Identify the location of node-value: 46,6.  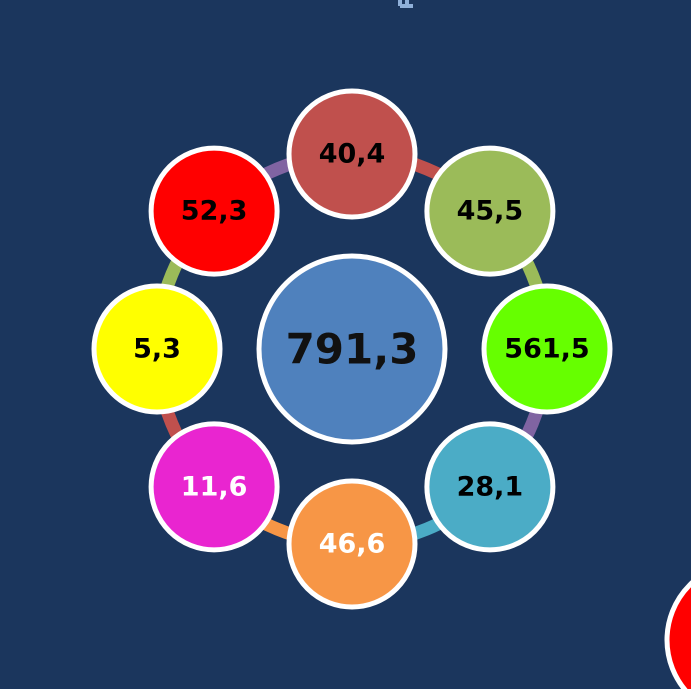
(352, 544).